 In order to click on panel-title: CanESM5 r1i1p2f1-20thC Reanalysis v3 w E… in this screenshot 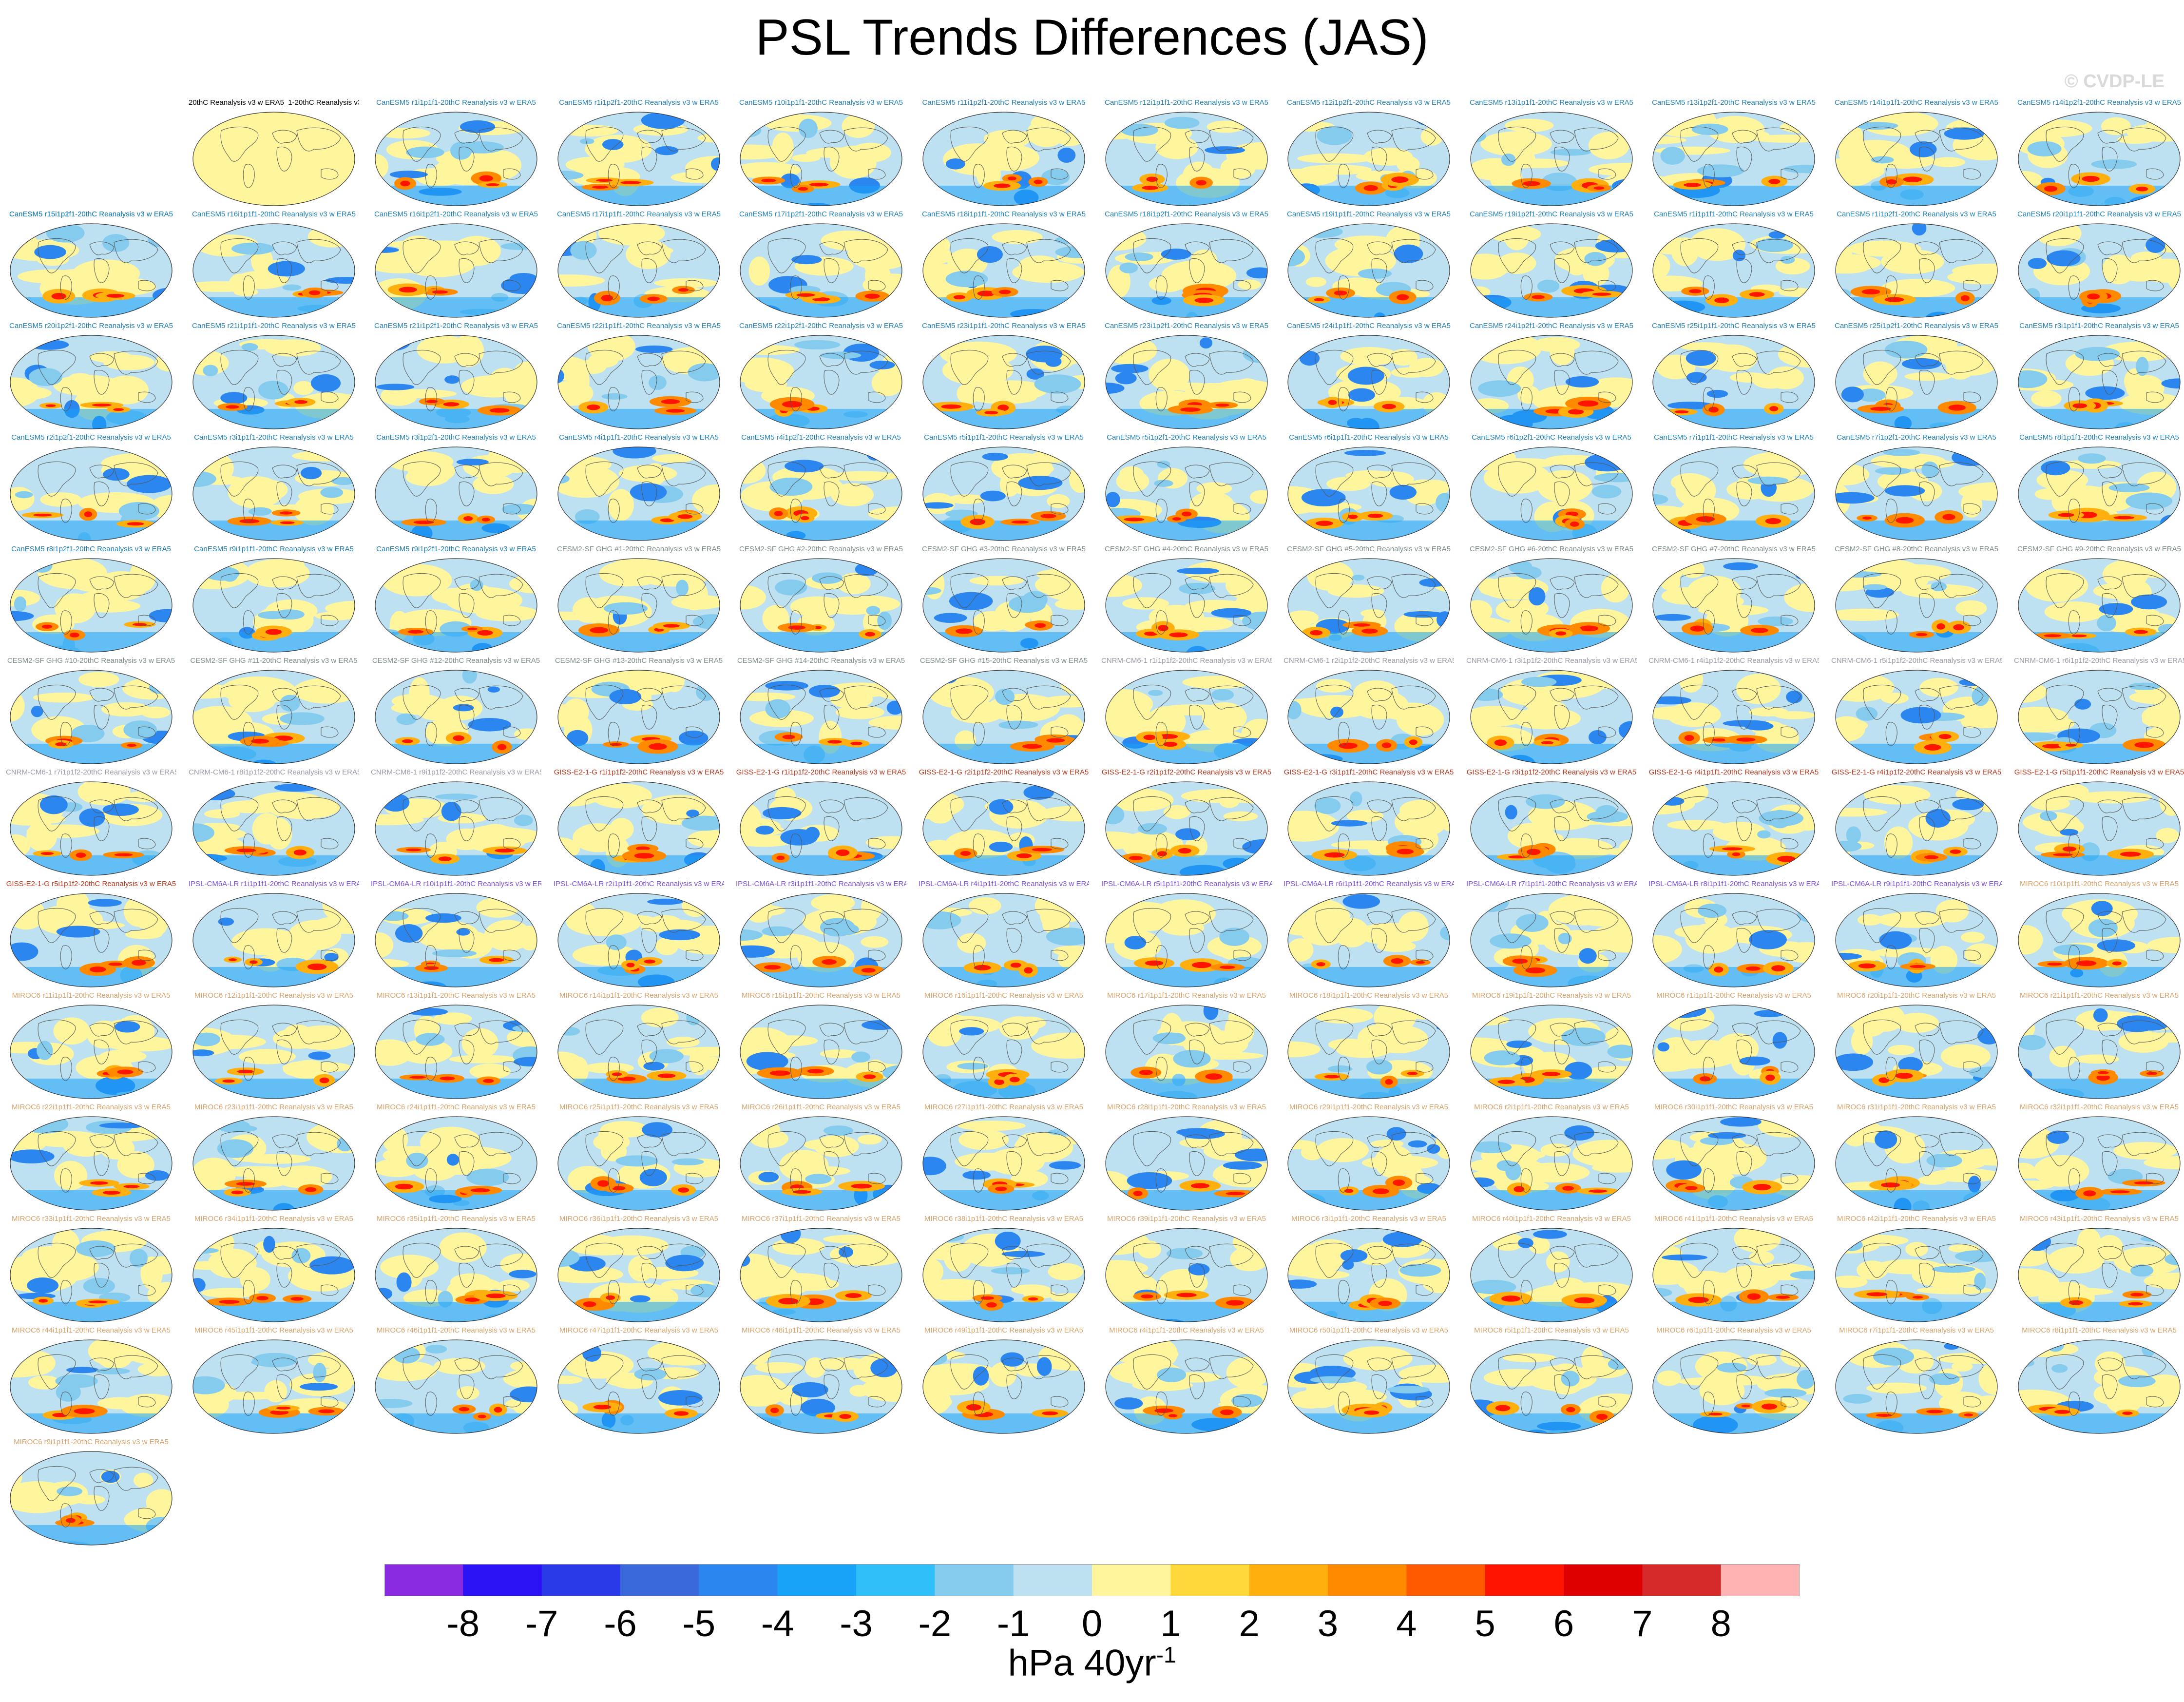, I will do `click(1916, 214)`.